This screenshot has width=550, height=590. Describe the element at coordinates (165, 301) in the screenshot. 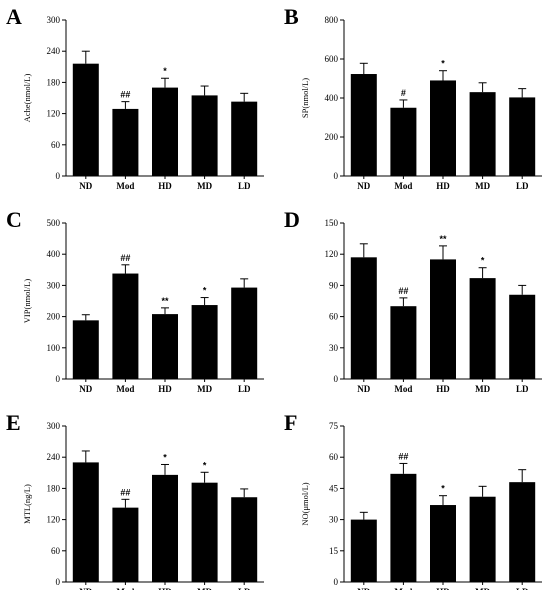

I see `significance-marker: **` at that location.